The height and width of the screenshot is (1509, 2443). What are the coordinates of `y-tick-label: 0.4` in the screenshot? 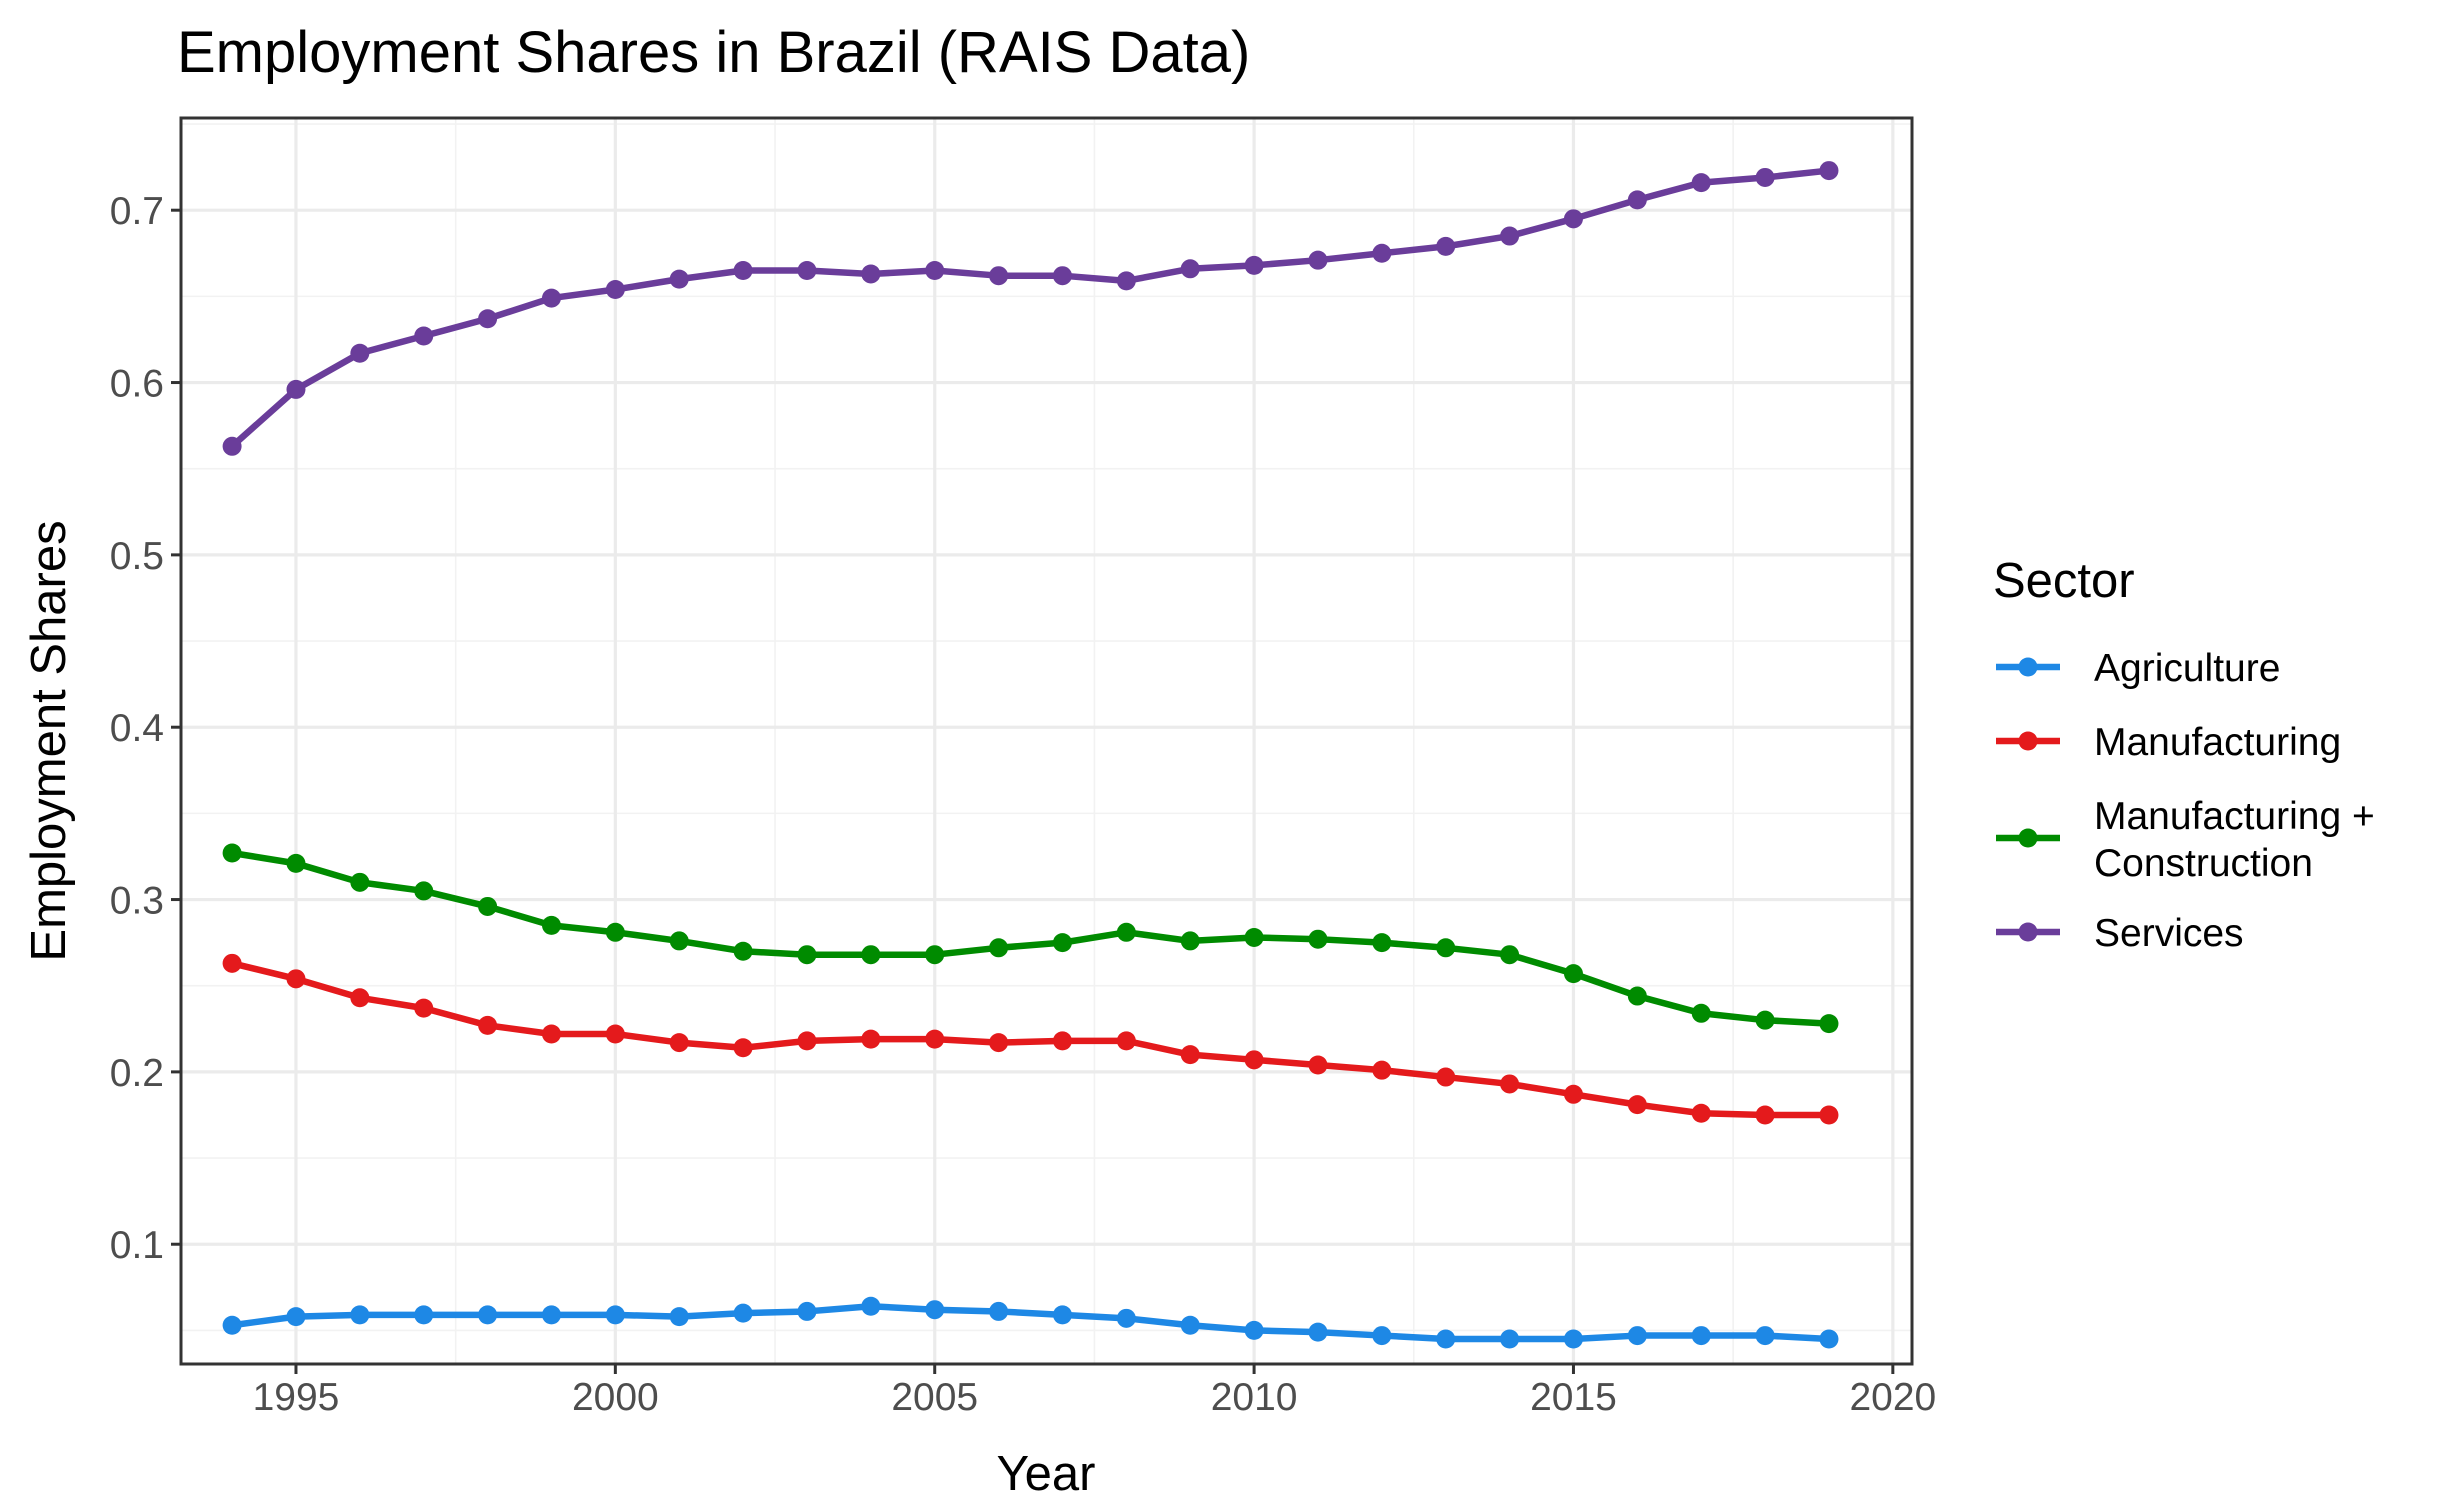 It's located at (137, 728).